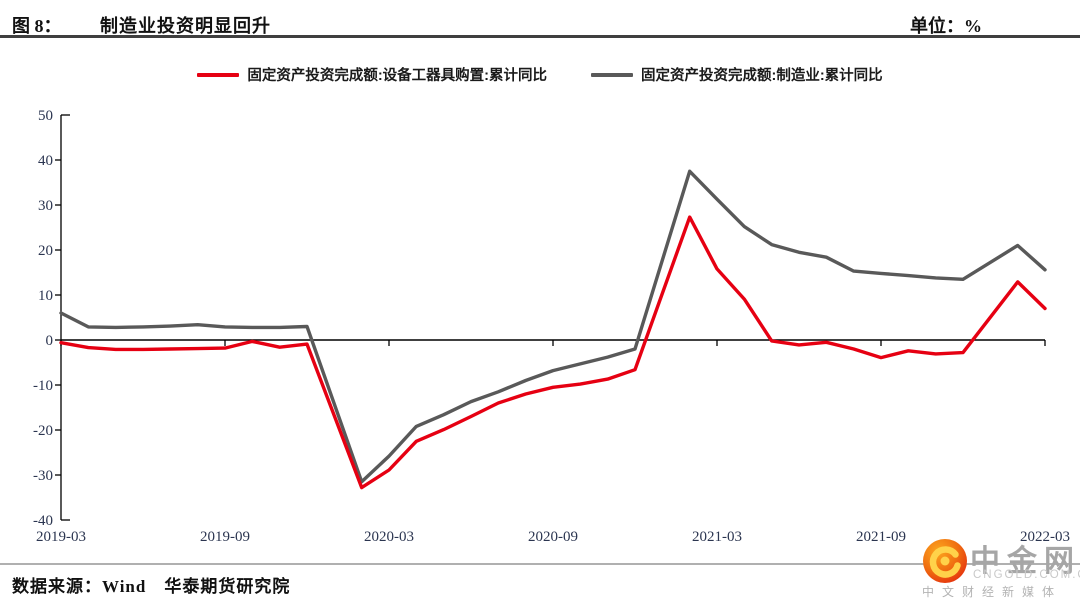 This screenshot has height=610, width=1080. What do you see at coordinates (45, 251) in the screenshot?
I see `svg-text: 20` at bounding box center [45, 251].